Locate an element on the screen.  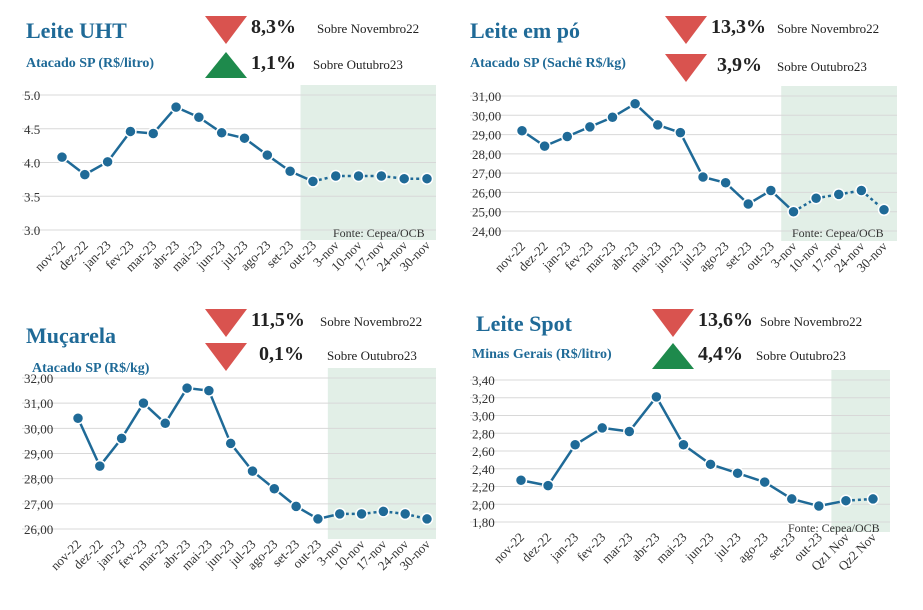
y-tick-label: 3,00 is located at coordinates (483, 416).